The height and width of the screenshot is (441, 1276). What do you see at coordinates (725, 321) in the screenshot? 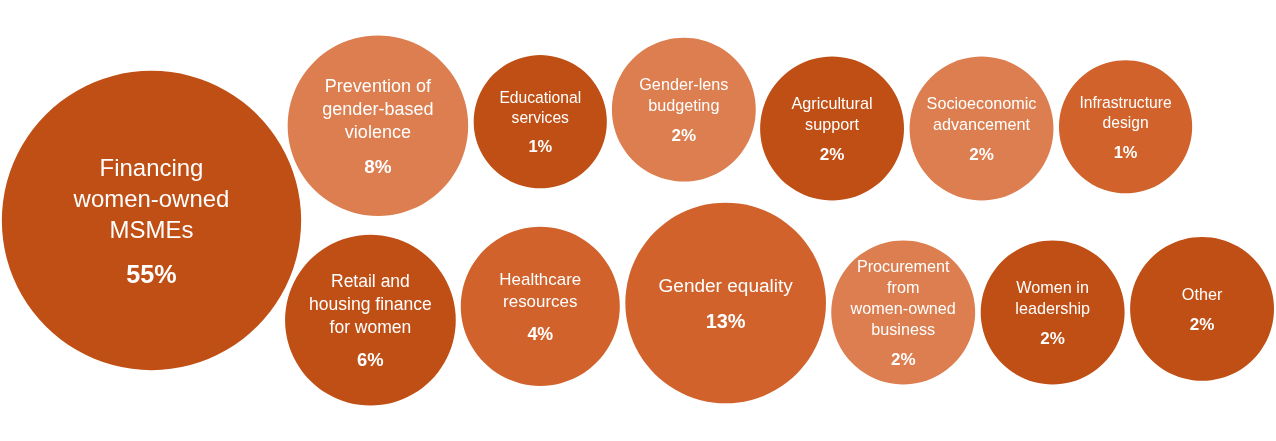
I see `data-label: 13%` at bounding box center [725, 321].